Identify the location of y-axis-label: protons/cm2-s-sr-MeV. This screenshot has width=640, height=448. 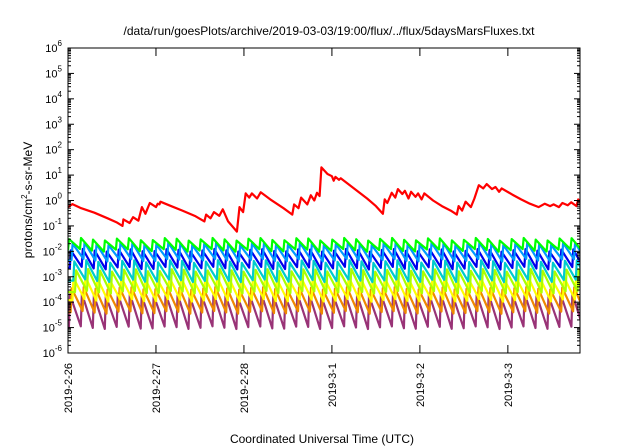
(27, 200).